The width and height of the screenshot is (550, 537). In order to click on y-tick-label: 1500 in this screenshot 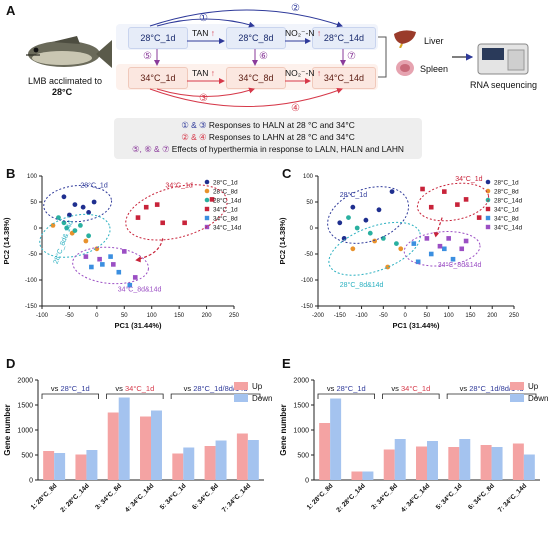, I will do `click(25, 406)`.